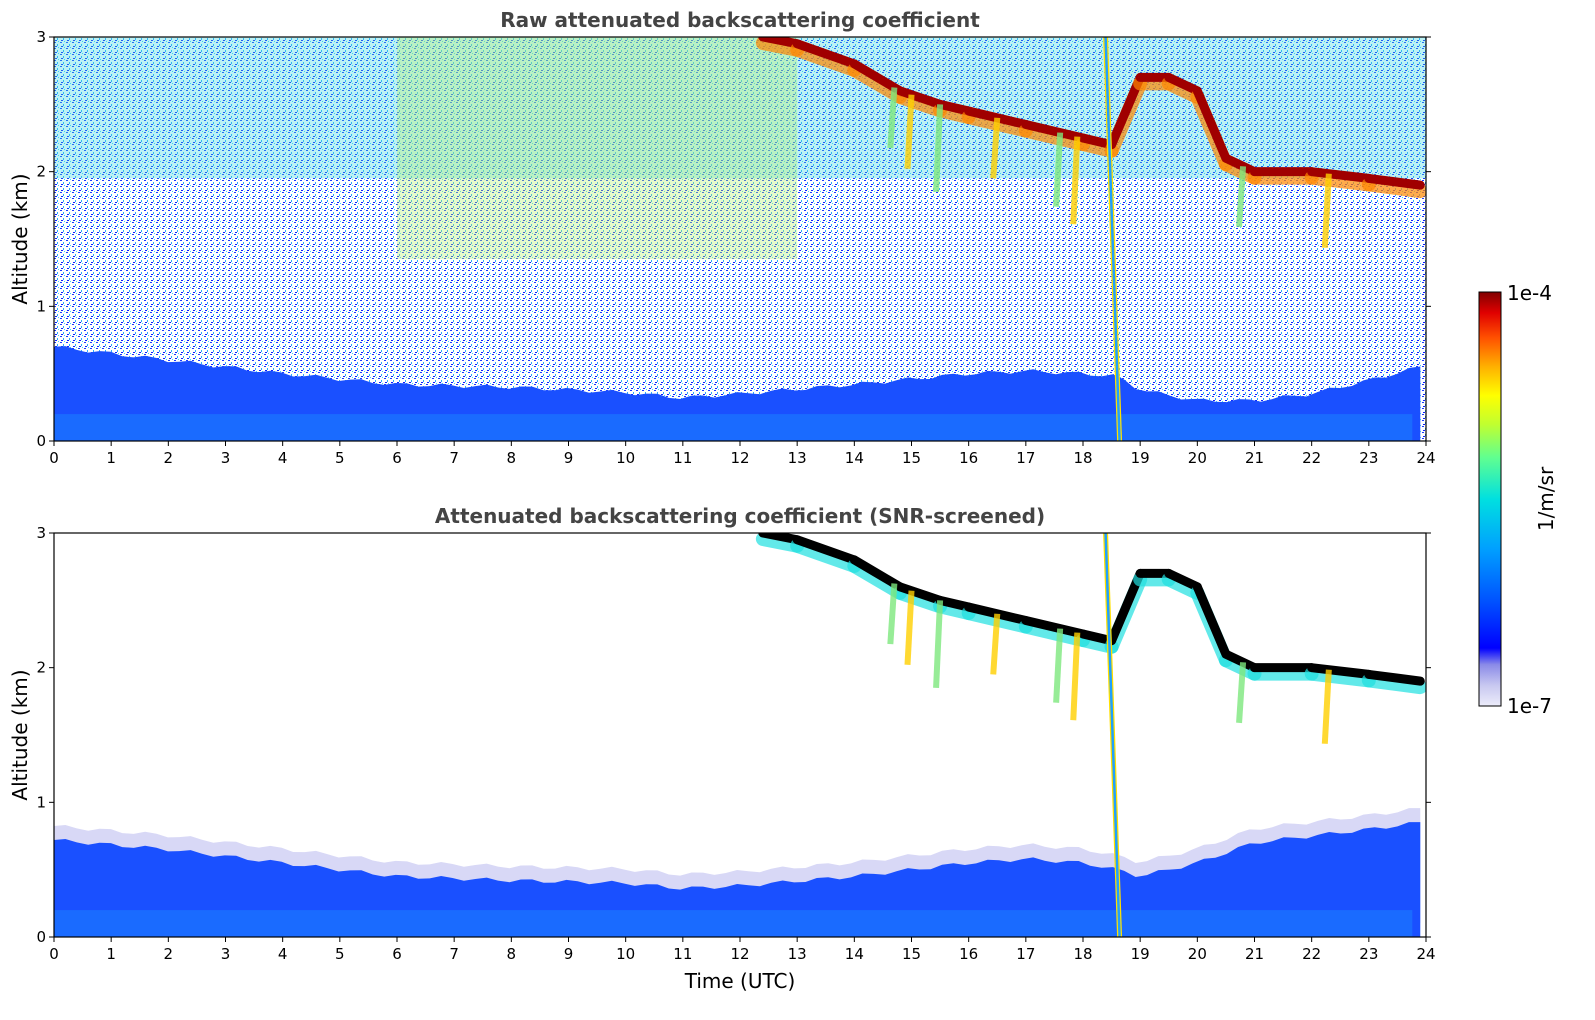 Image resolution: width=1595 pixels, height=1020 pixels. I want to click on panel2-x-ticks: 0 1 2 3 4 5 6 7 8 9 10 11 12 13 14 15 16 17 18 19 20 21 22 23 24, so click(742, 950).